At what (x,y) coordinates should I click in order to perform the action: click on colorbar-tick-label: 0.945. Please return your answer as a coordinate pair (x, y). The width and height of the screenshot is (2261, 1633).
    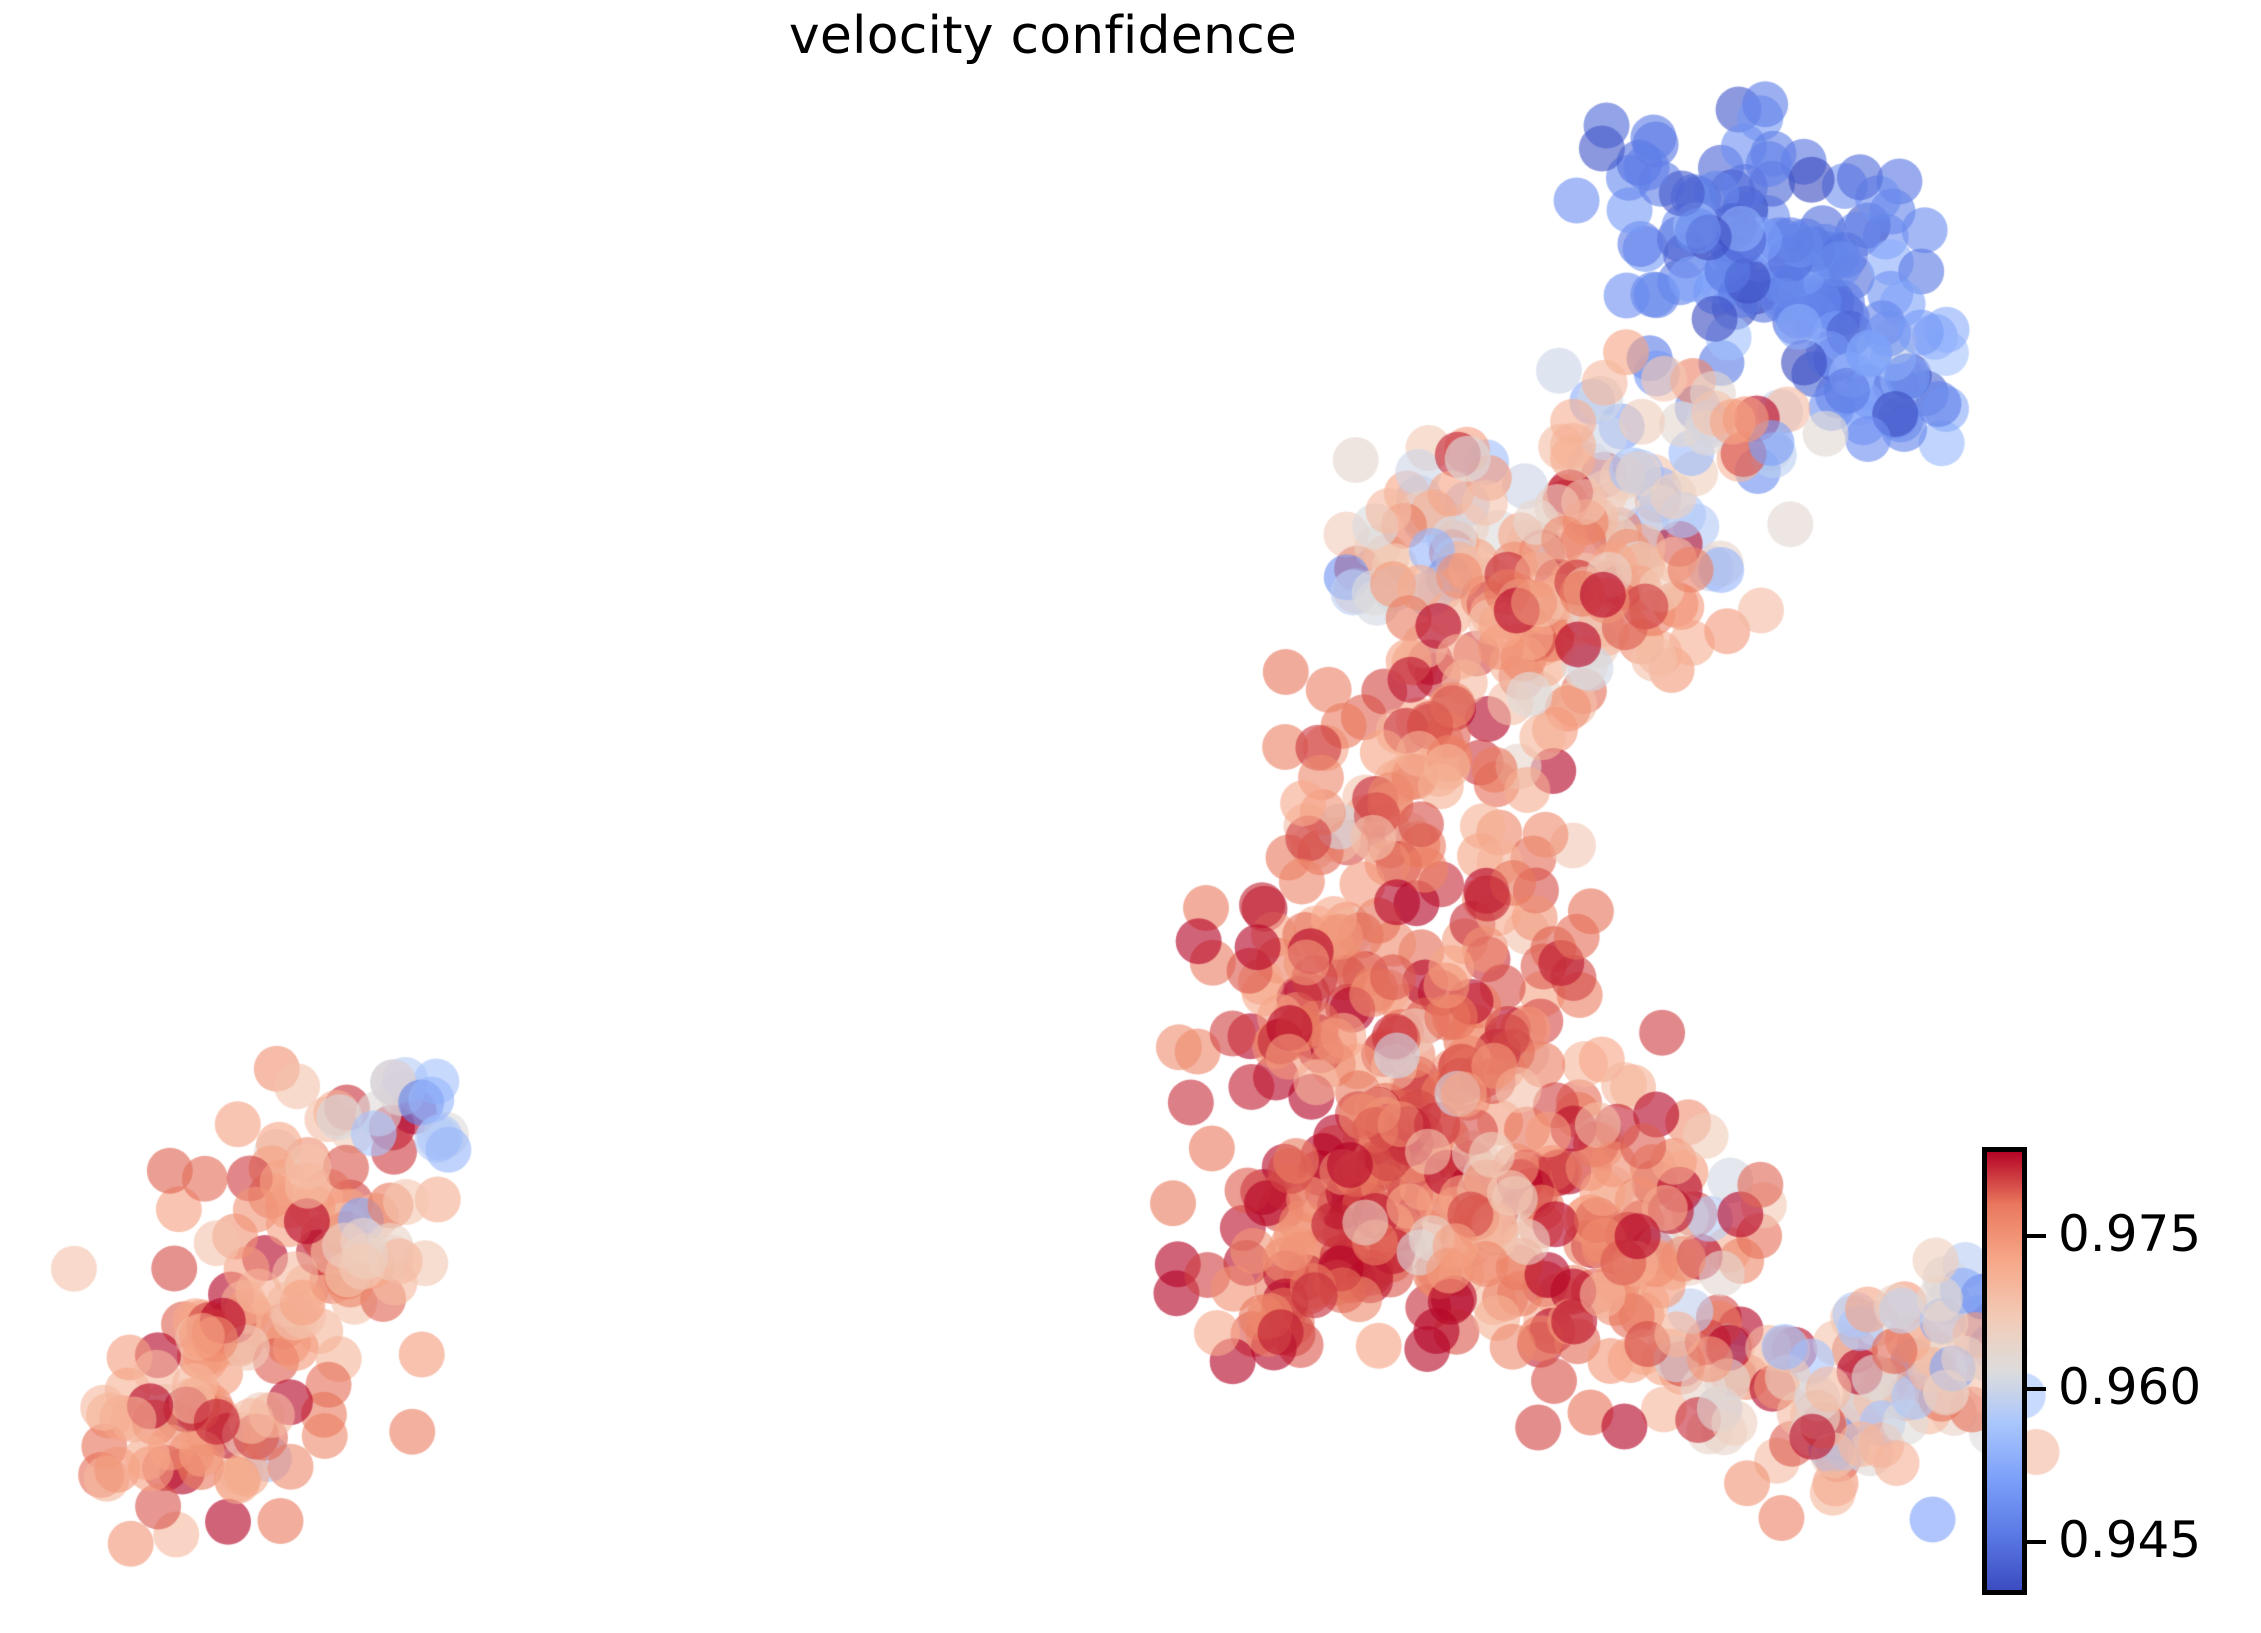
    Looking at the image, I should click on (2130, 1540).